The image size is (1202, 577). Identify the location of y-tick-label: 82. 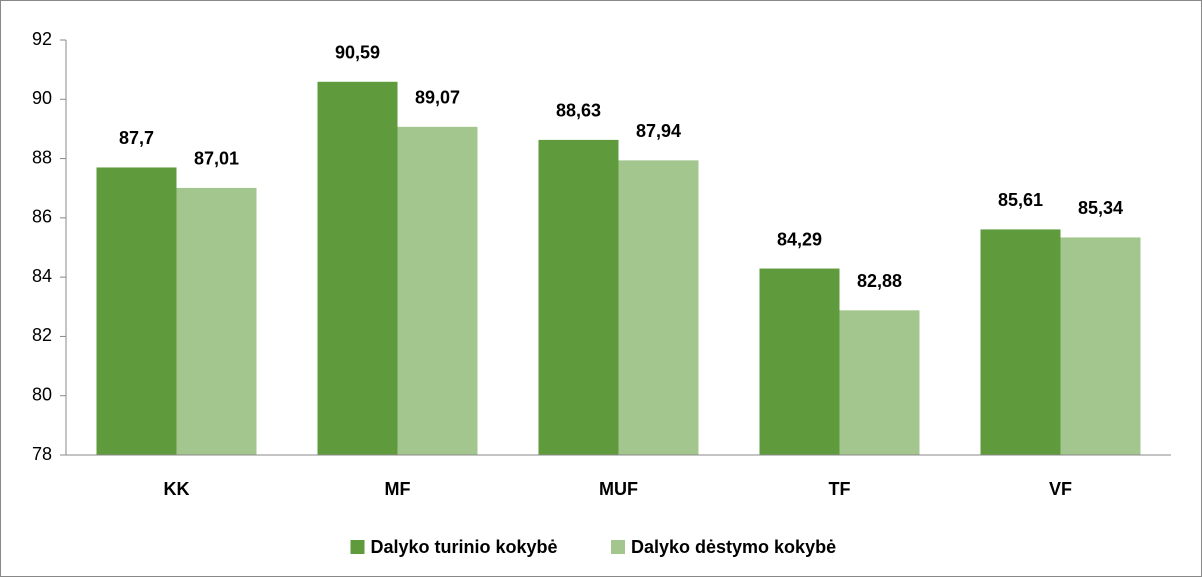
(42, 335).